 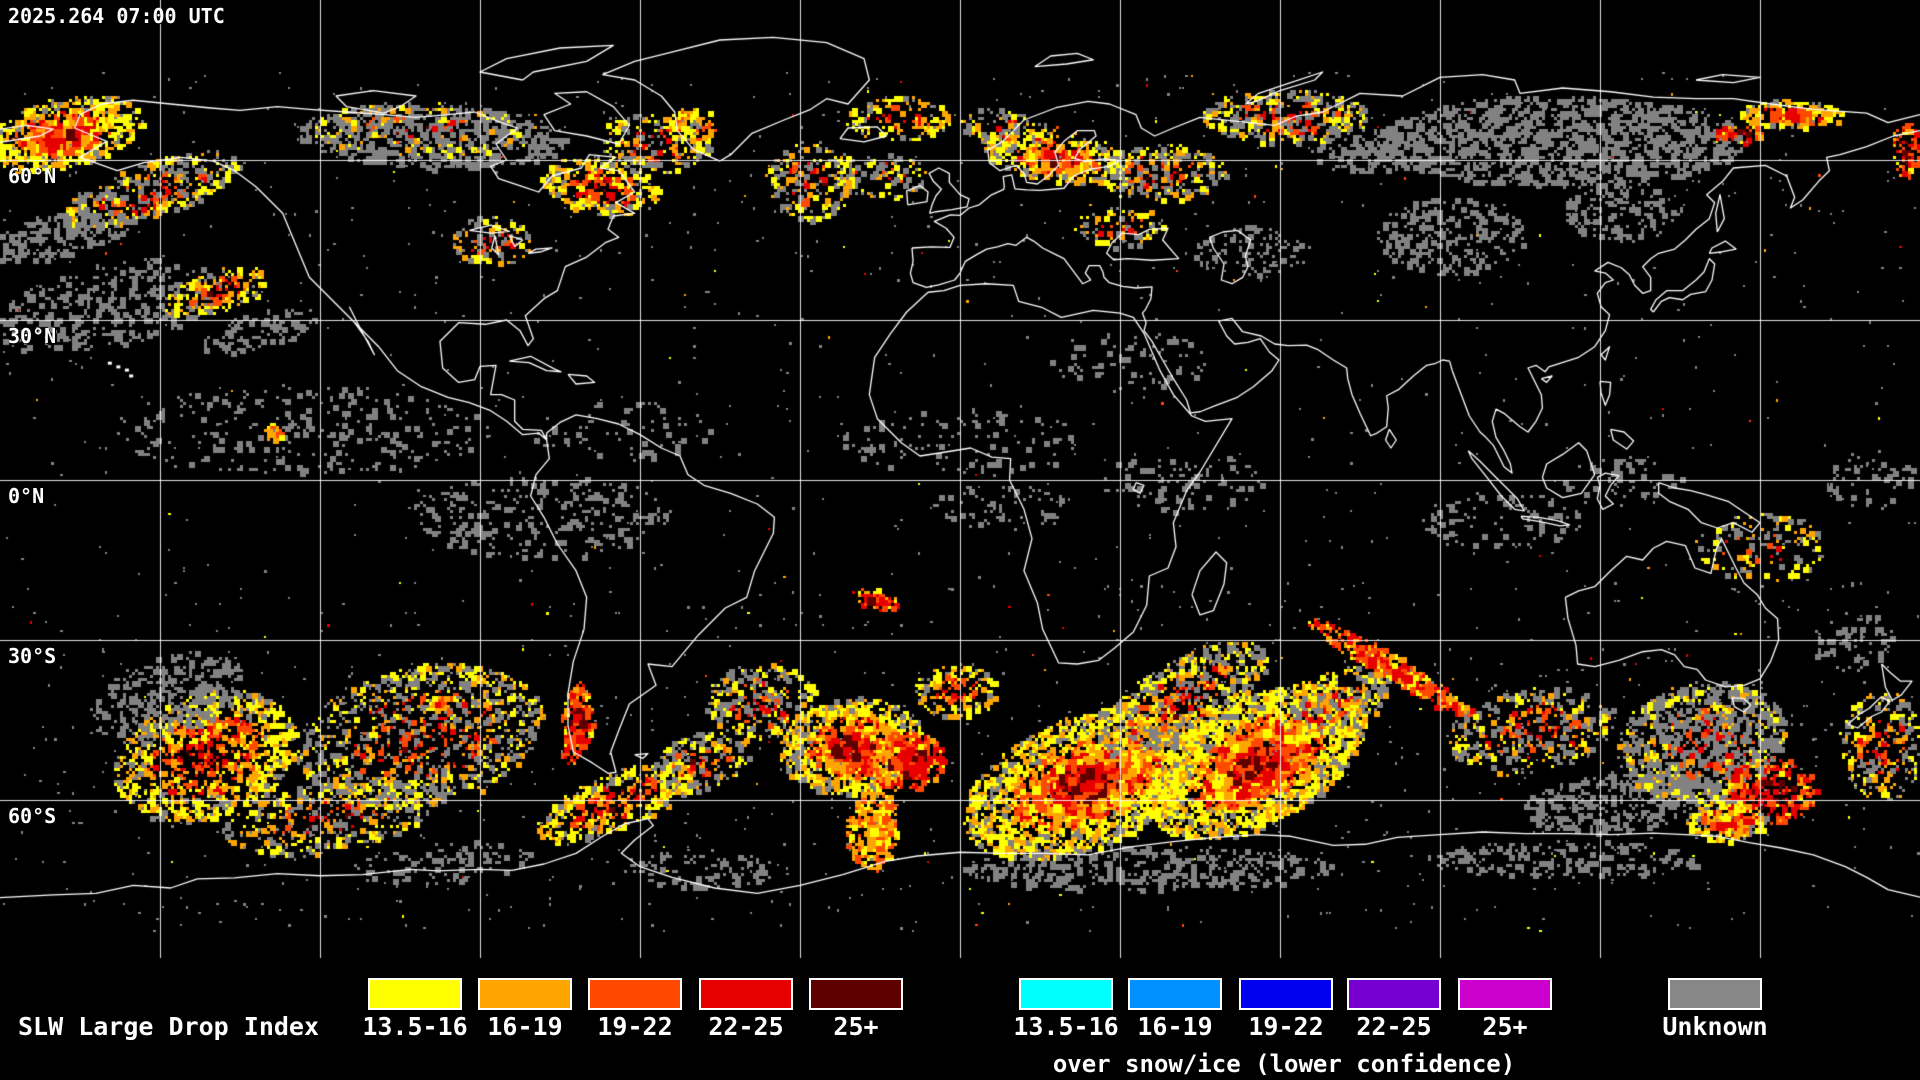 I want to click on timestamp-label: 2025.264 07:00 UTC, so click(x=116, y=16).